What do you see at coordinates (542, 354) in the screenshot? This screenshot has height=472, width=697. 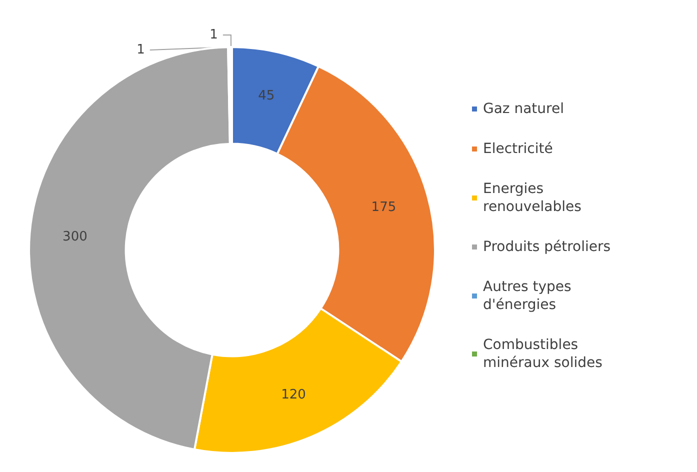 I see `legend-label: Combustibles minéraux solides` at bounding box center [542, 354].